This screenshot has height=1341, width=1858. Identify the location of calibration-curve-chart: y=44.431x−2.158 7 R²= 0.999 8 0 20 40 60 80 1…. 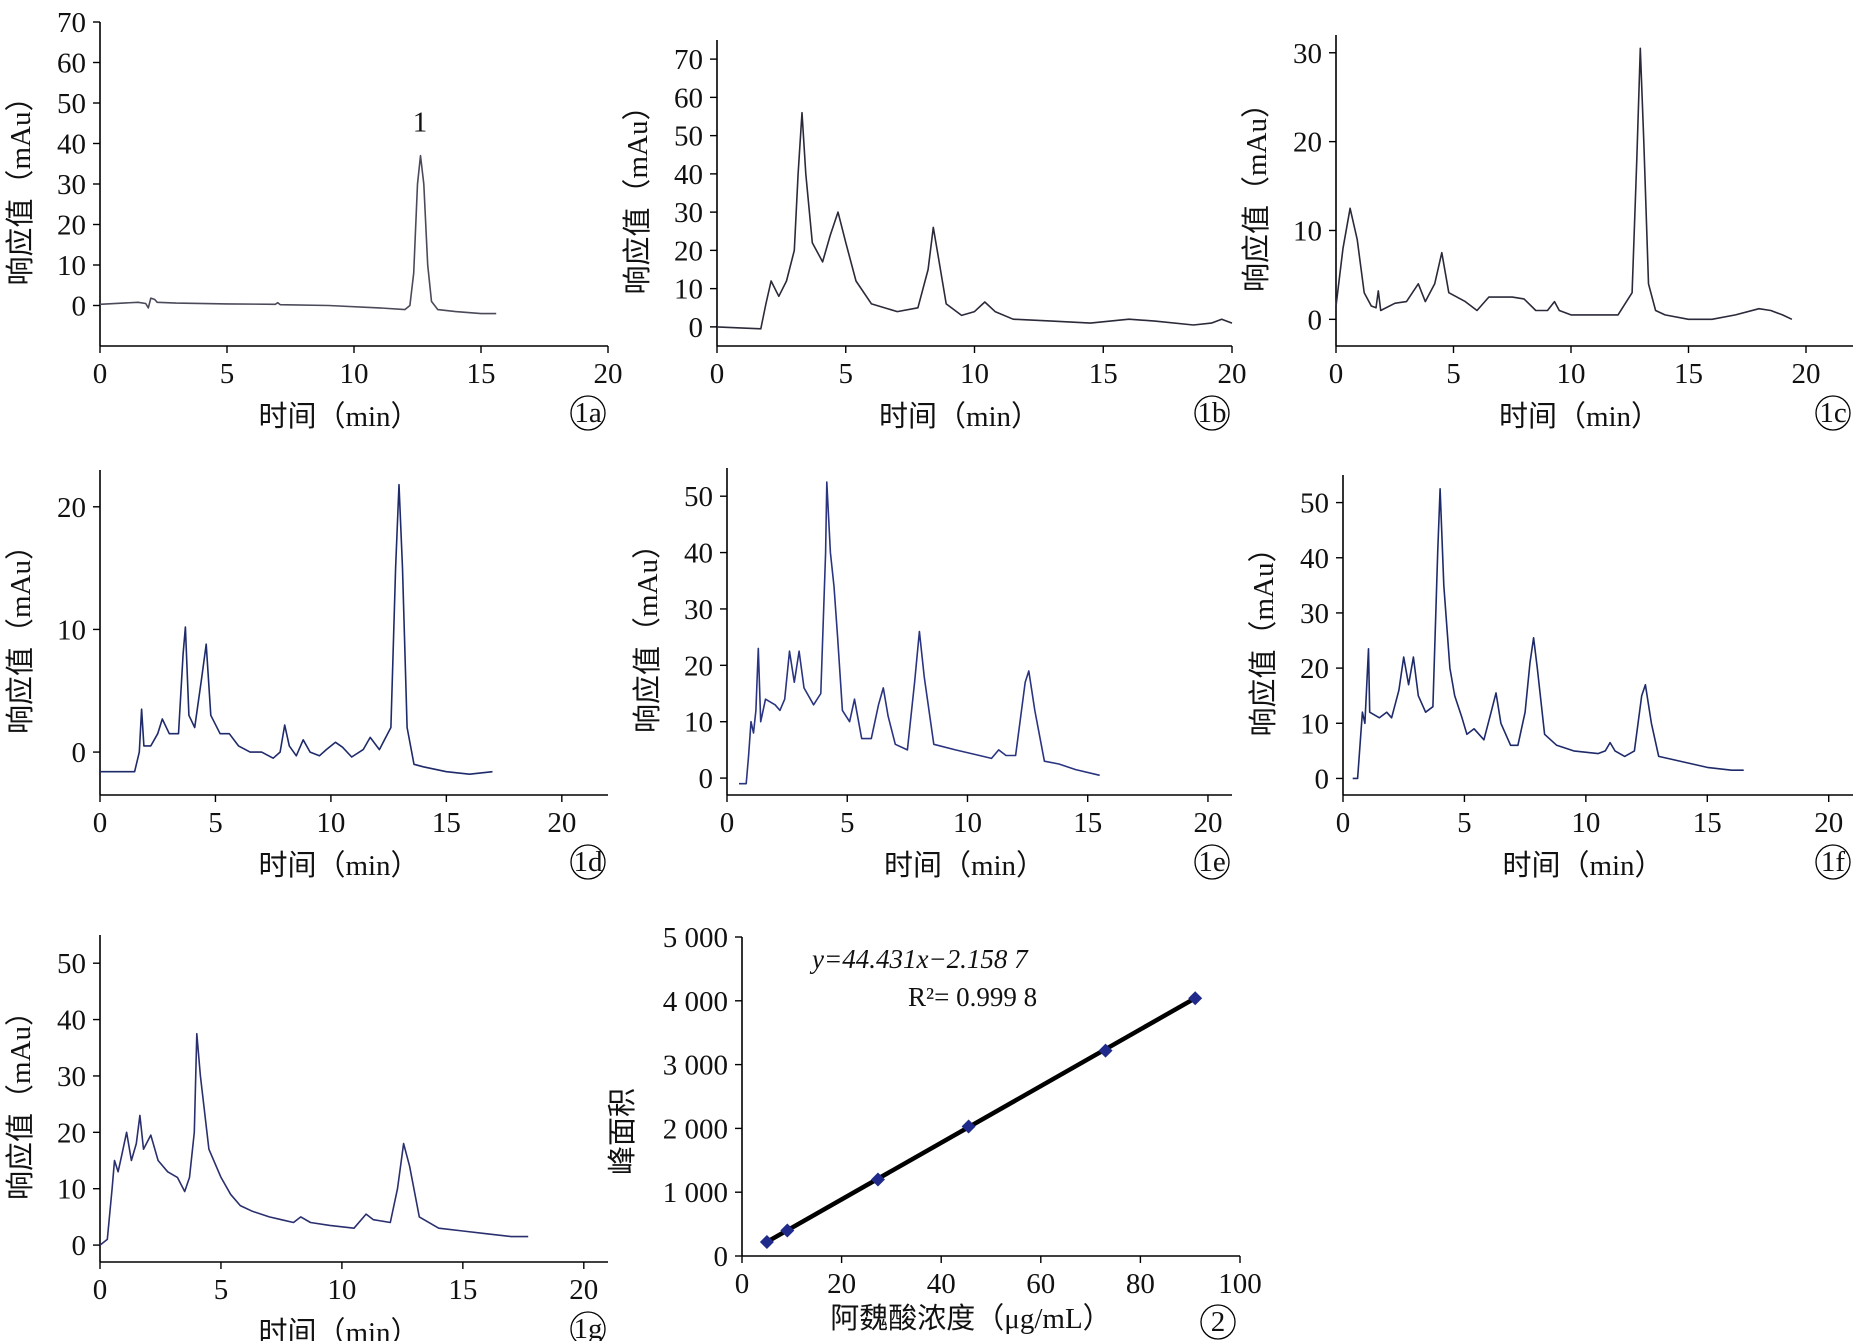
(934, 1131).